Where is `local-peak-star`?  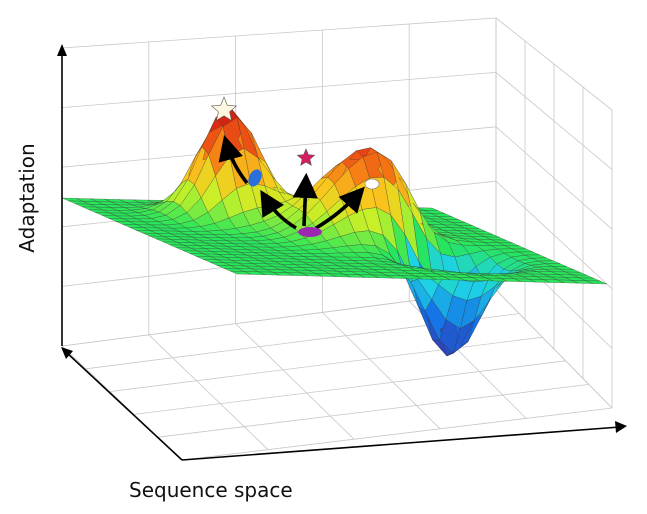
local-peak-star is located at coordinates (306, 157).